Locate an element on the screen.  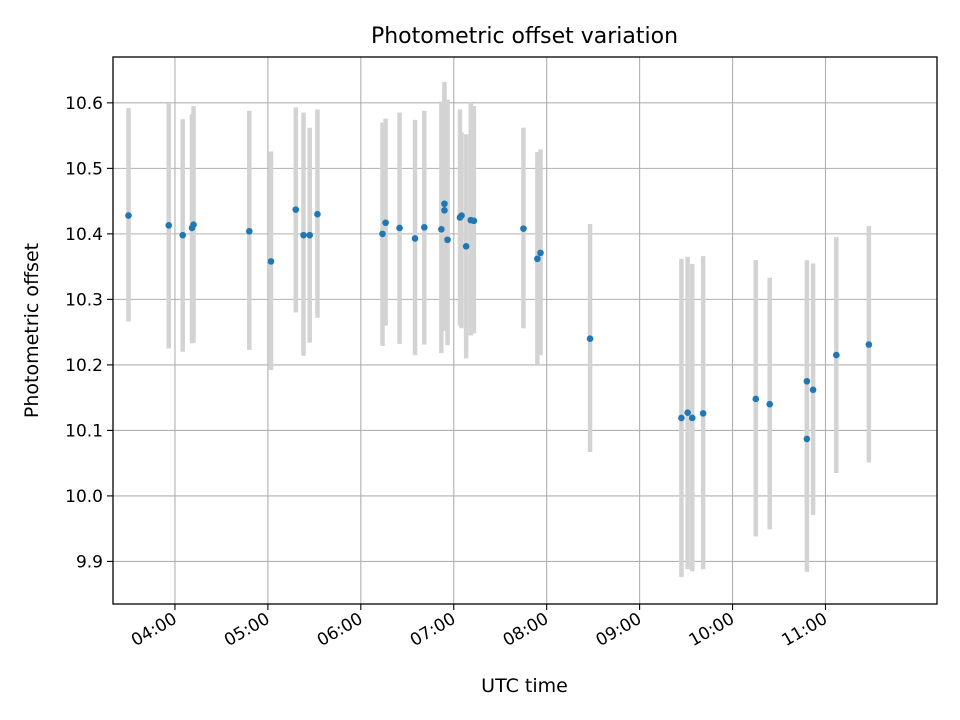
y-tick-label: 10.3 is located at coordinates (84, 300).